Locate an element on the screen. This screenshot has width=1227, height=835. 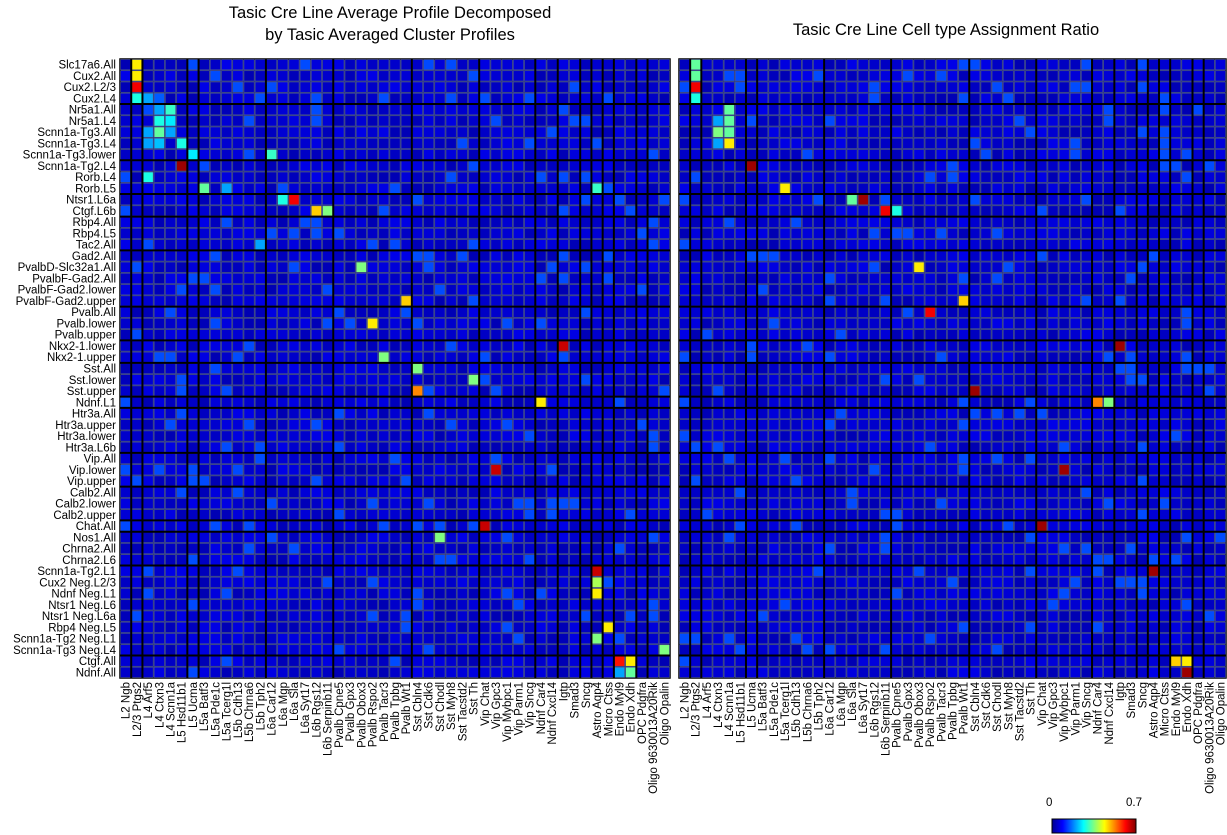
column-label: Smad3 is located at coordinates (576, 700).